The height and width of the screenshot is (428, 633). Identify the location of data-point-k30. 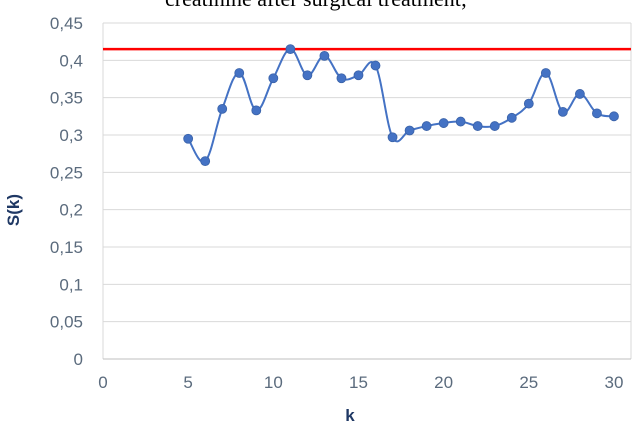
(614, 116).